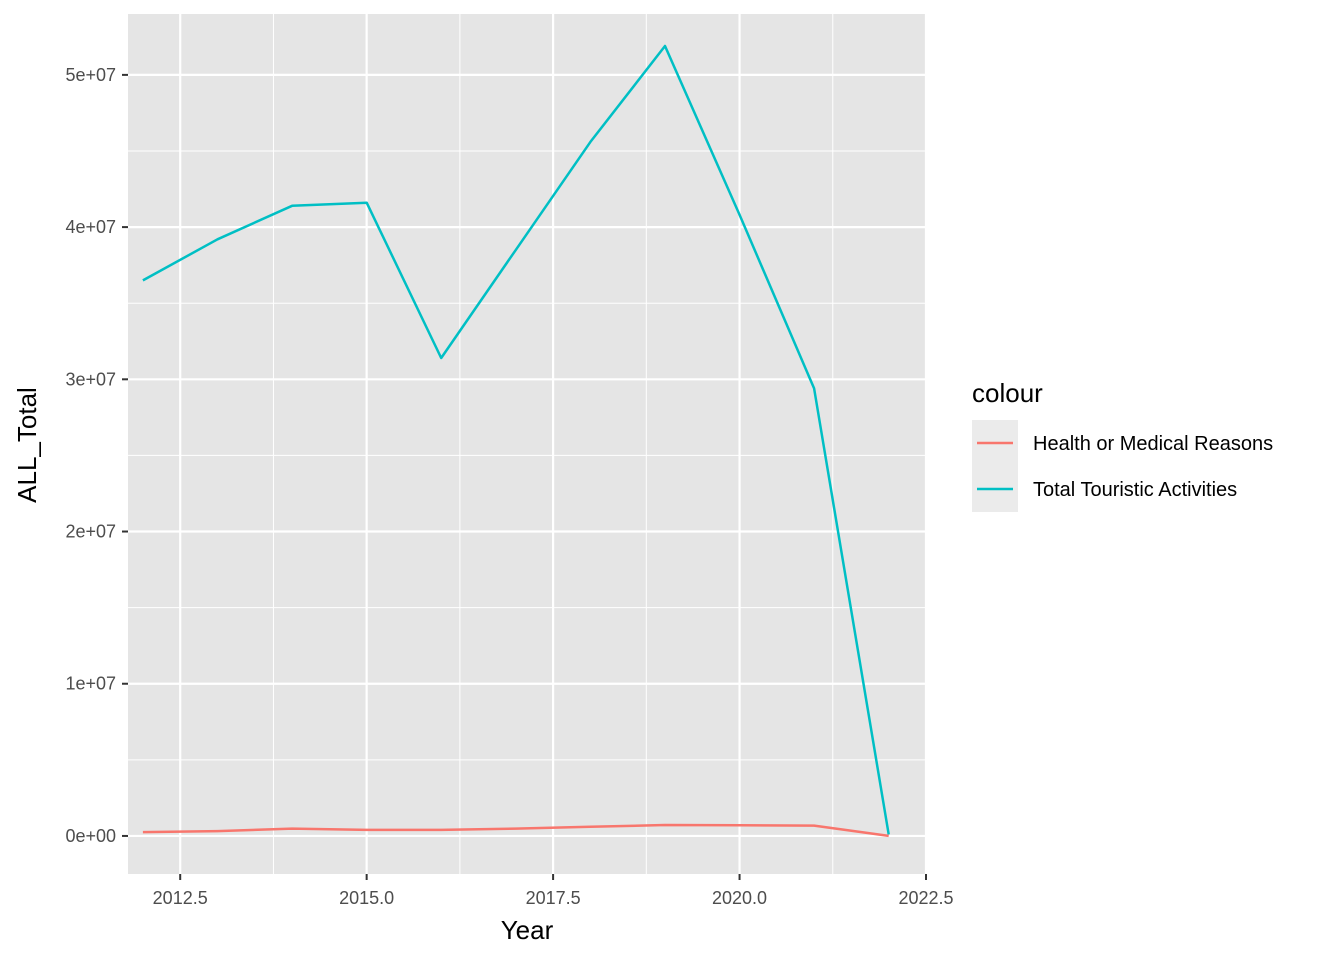 This screenshot has width=1344, height=960. Describe the element at coordinates (739, 898) in the screenshot. I see `x-tick-label-3: 2020.0` at that location.